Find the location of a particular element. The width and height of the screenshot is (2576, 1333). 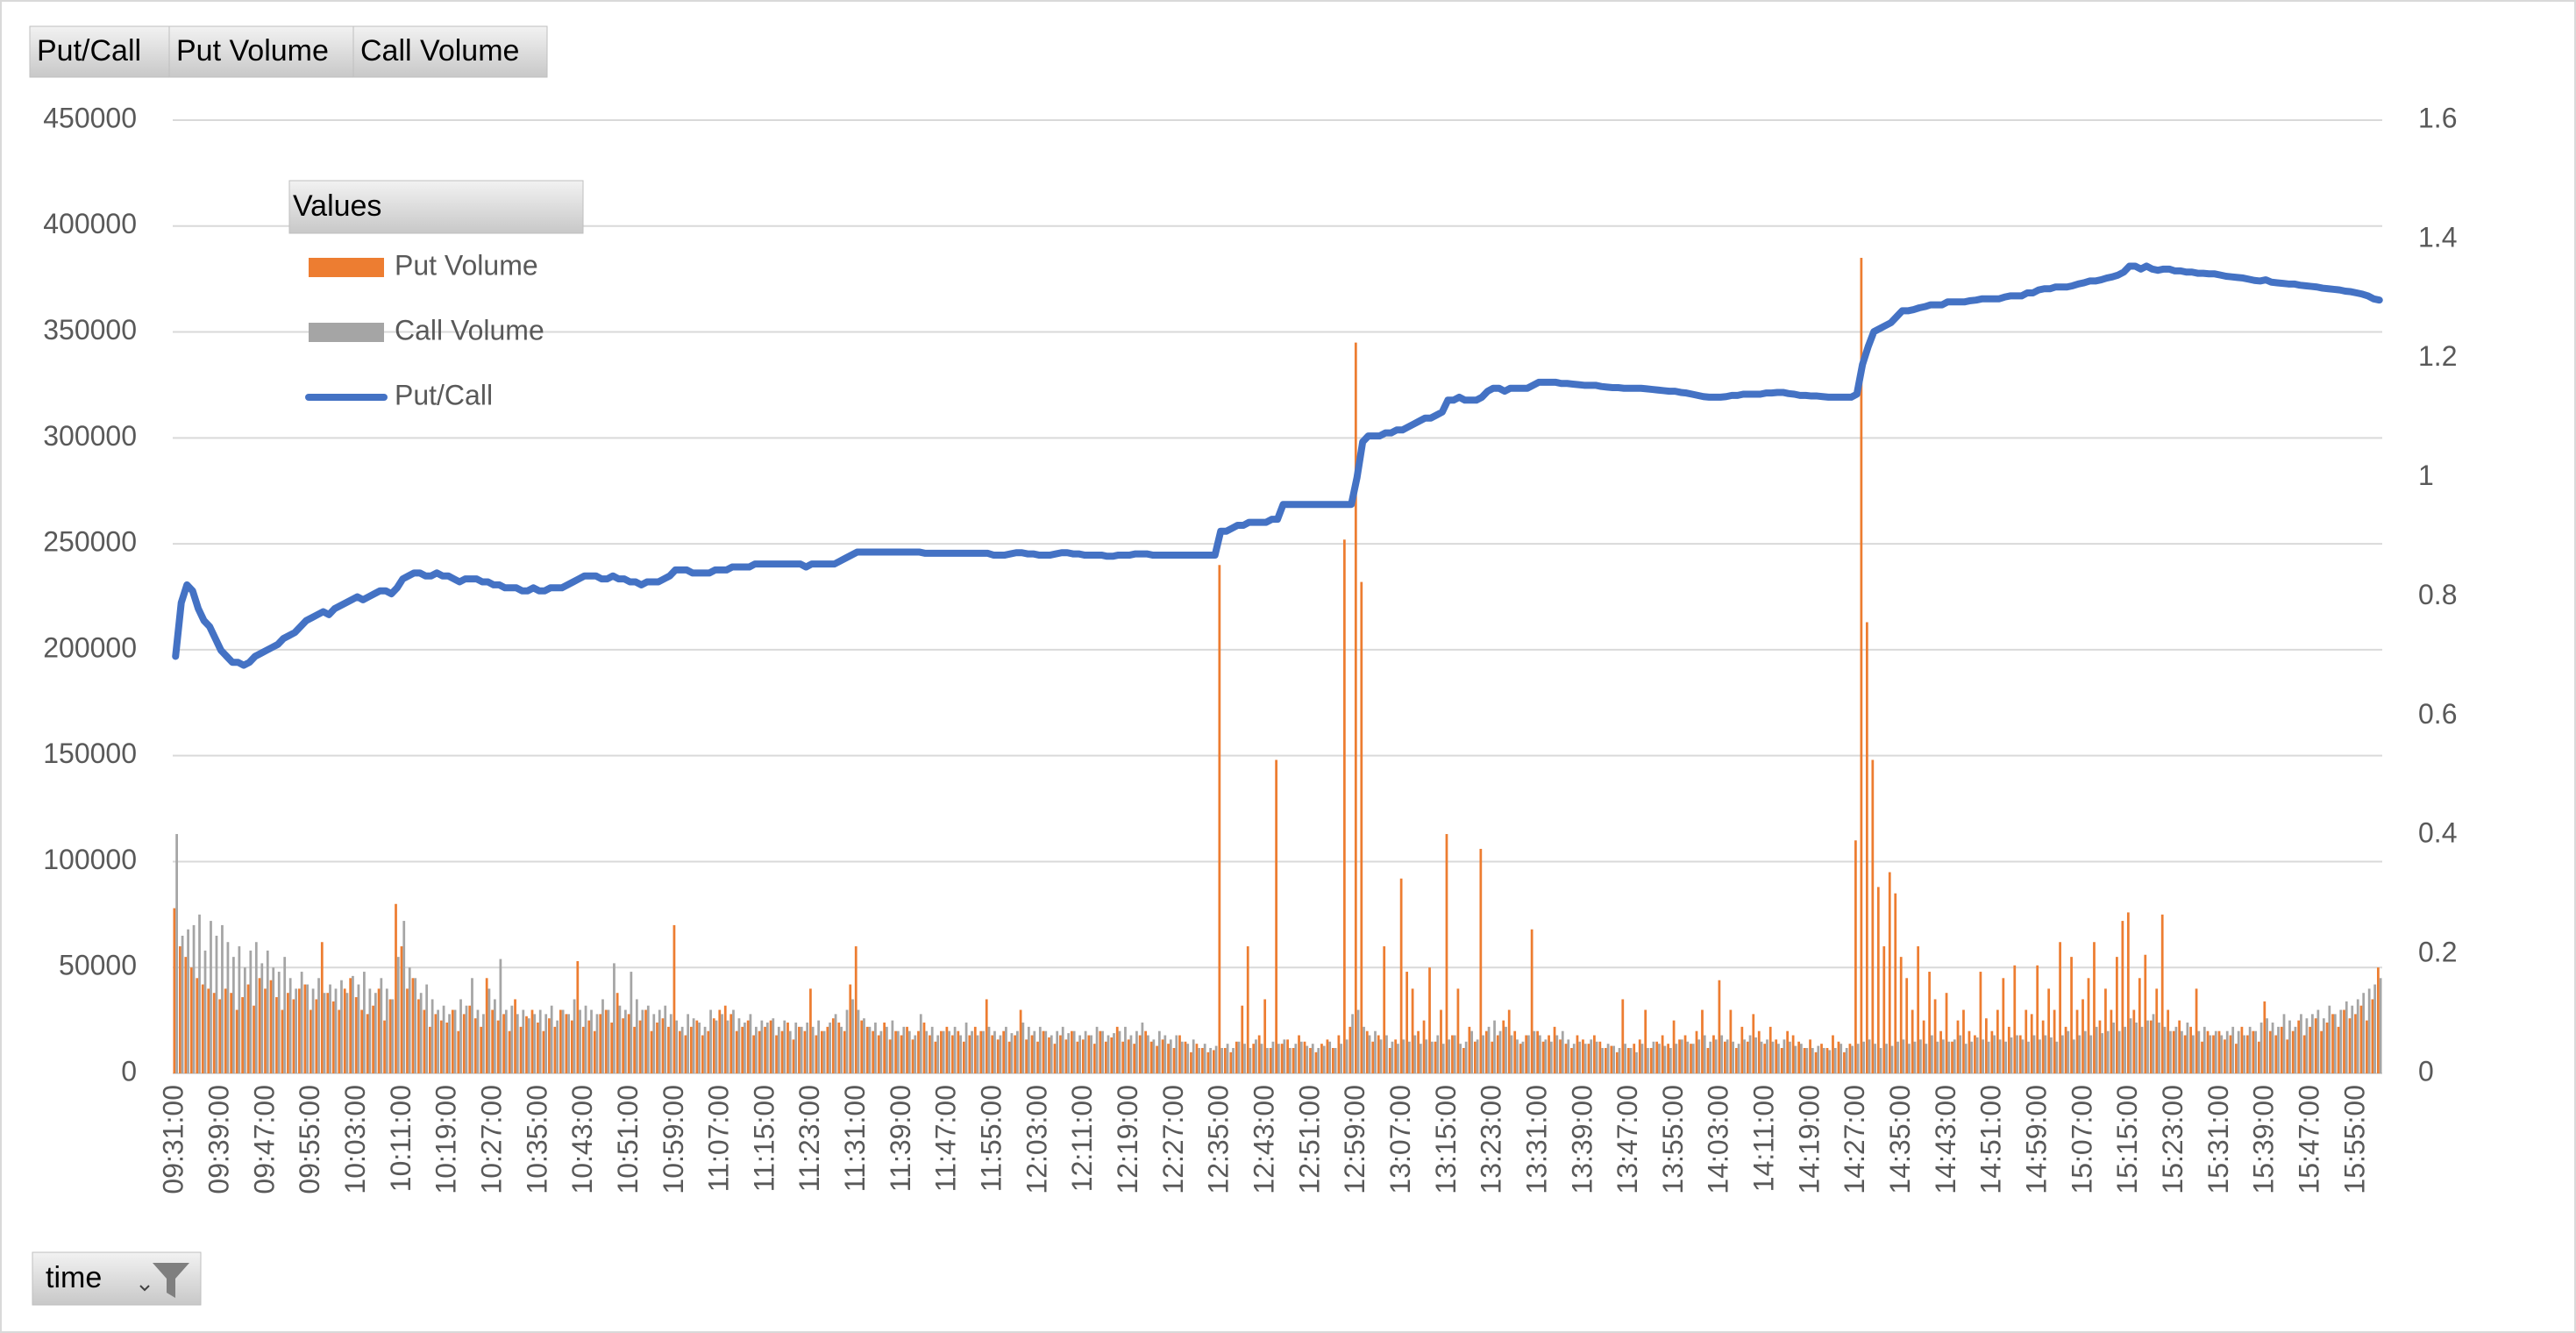

x-tick-label: 09:39:00 is located at coordinates (219, 1140).